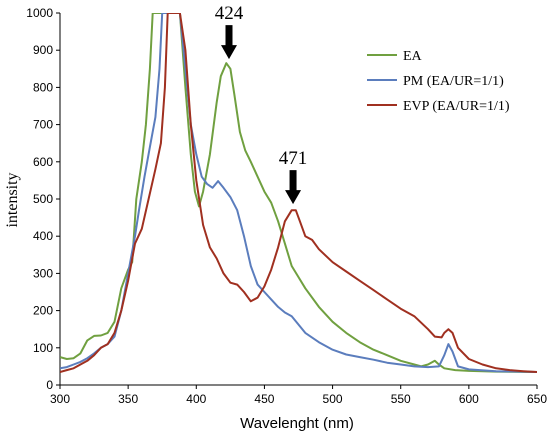 The height and width of the screenshot is (438, 550). What do you see at coordinates (43, 236) in the screenshot?
I see `y-tick-label: 400` at bounding box center [43, 236].